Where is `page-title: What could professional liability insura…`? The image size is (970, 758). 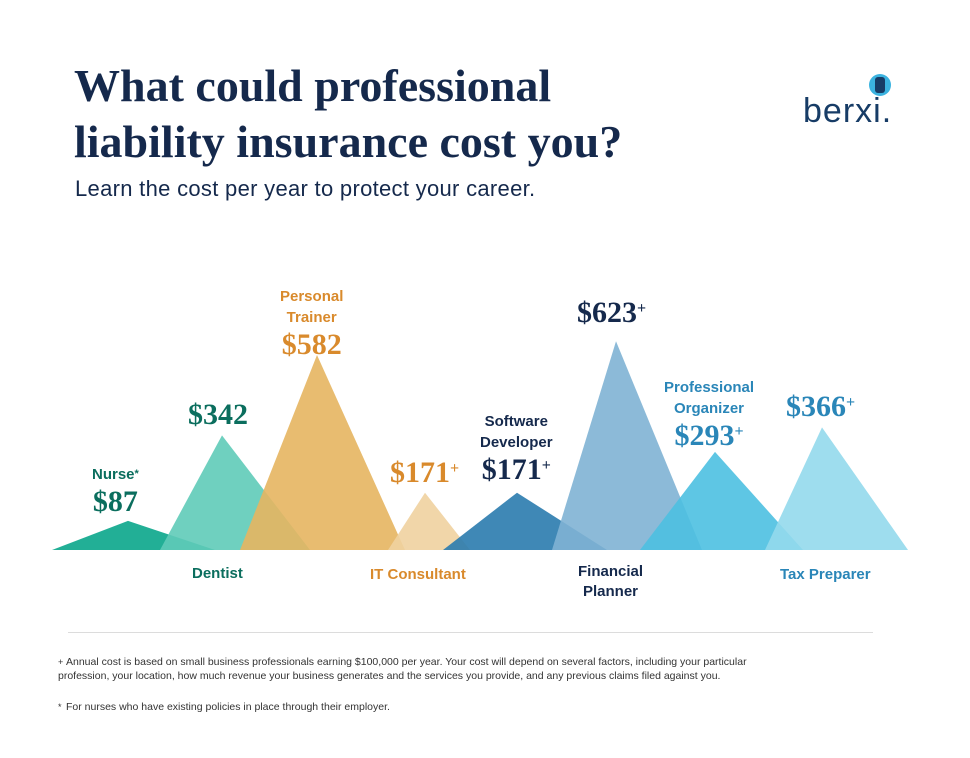 page-title: What could professional liability insura… is located at coordinates (424, 114).